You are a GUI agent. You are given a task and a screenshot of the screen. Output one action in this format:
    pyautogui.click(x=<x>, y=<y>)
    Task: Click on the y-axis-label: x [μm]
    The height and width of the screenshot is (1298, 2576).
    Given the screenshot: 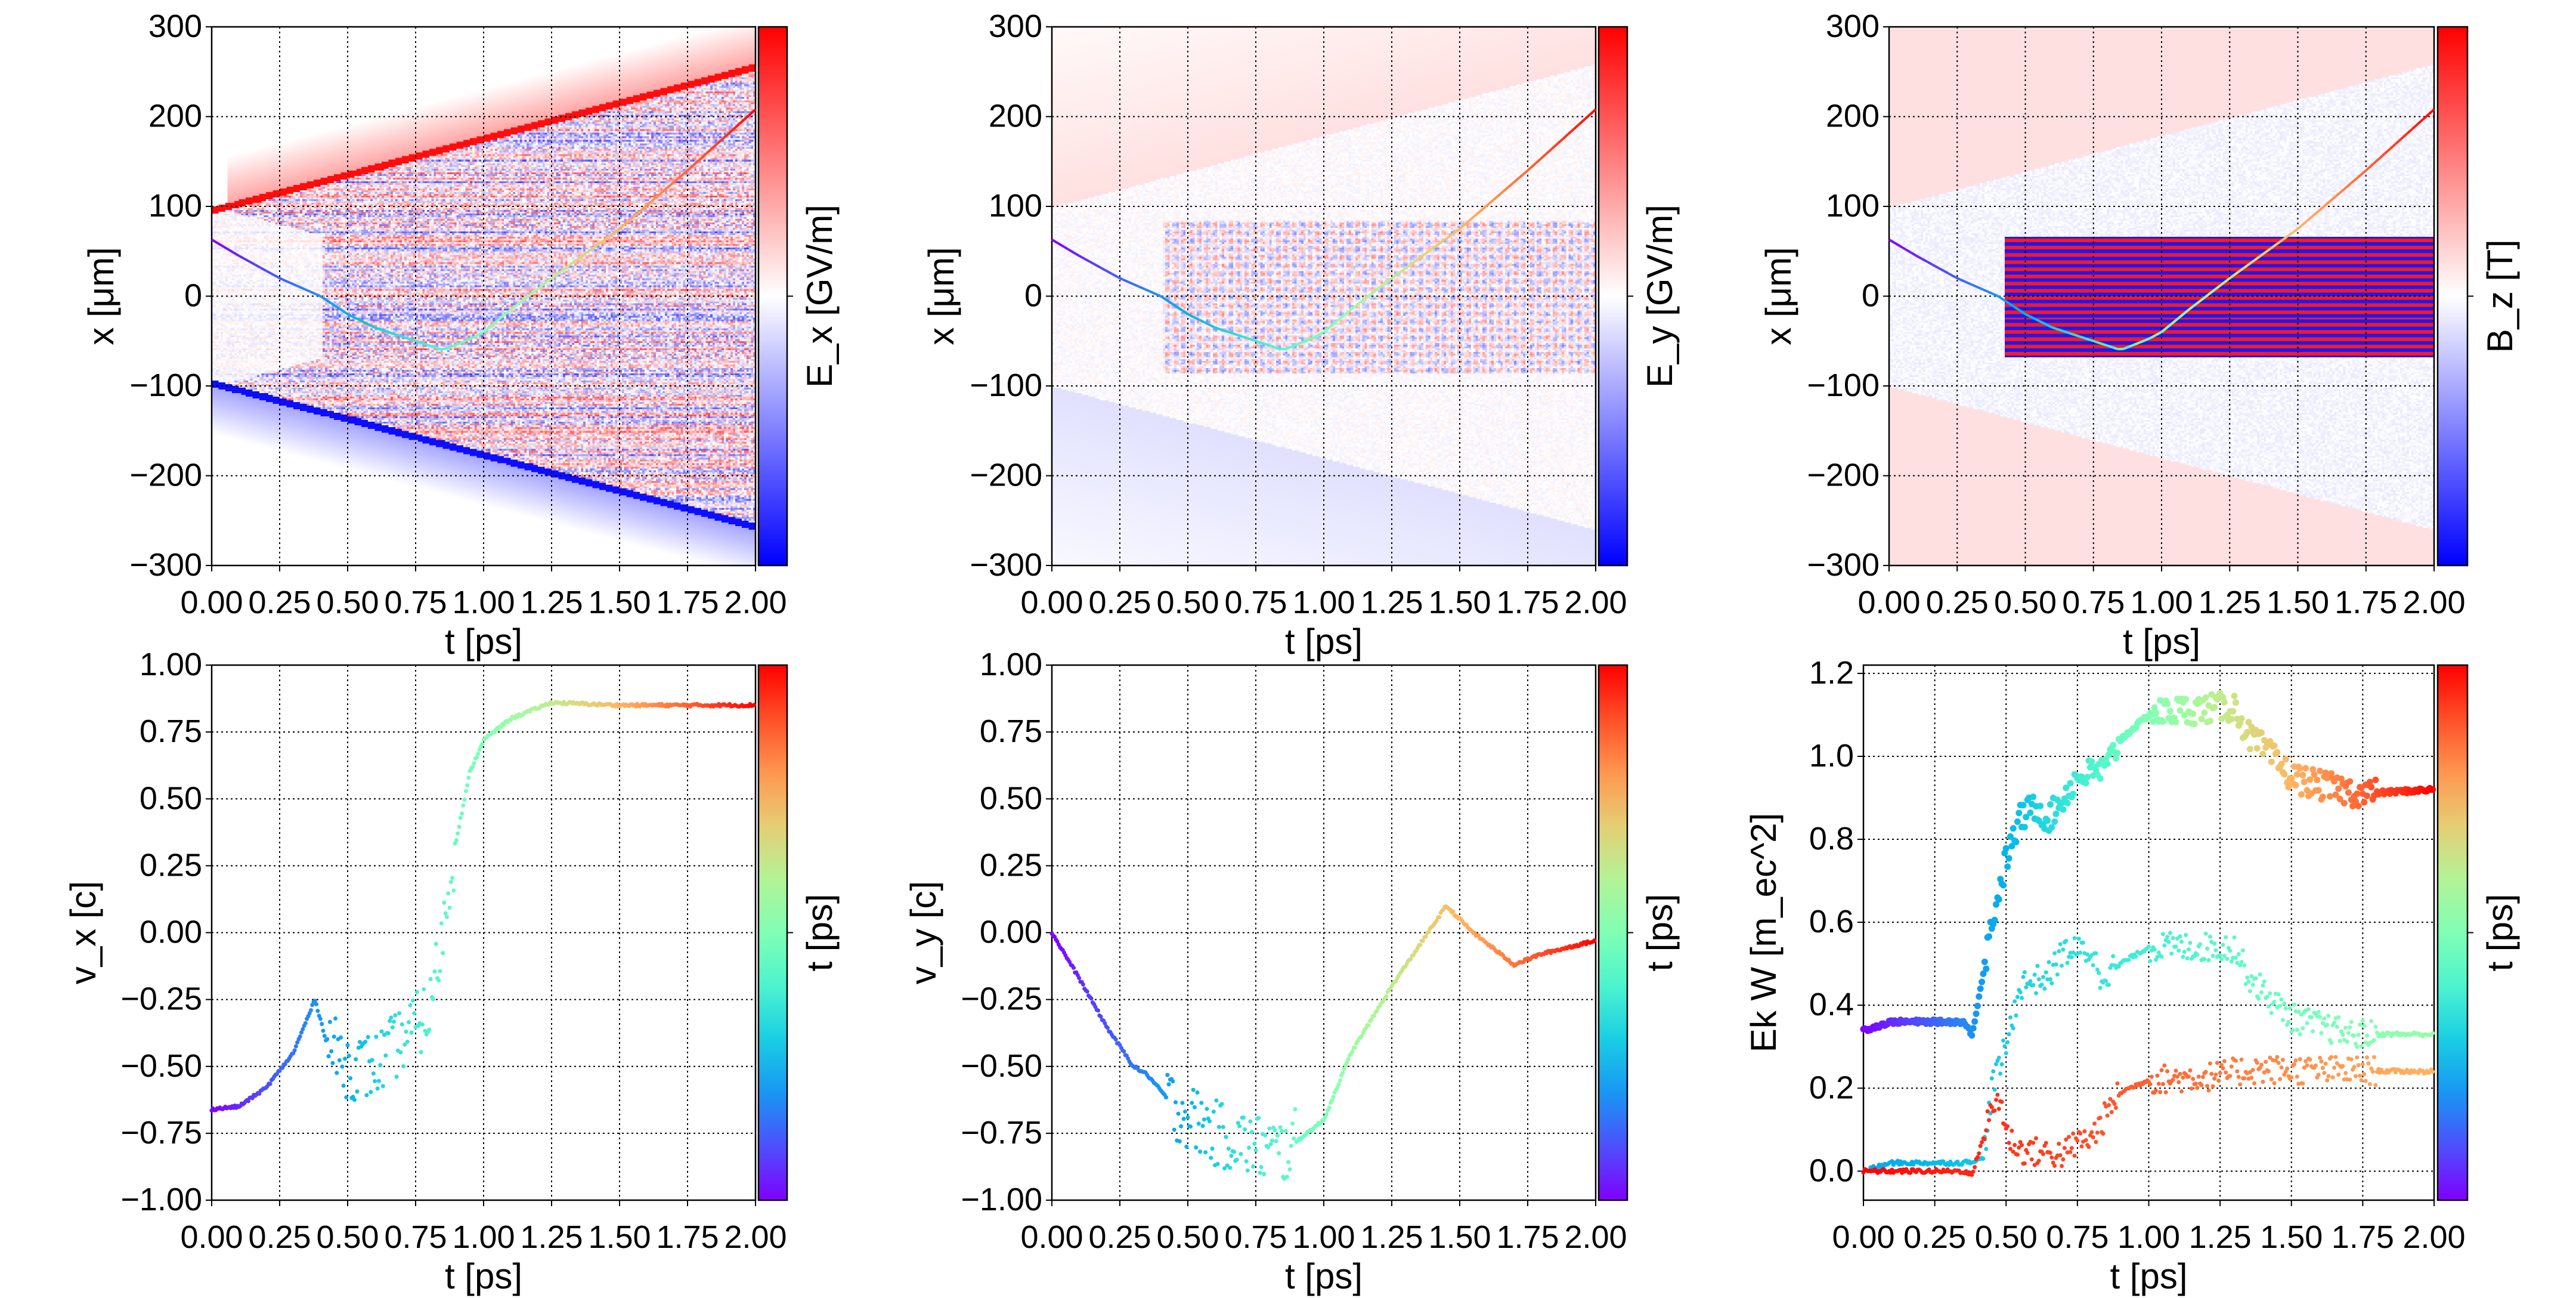 What is the action you would take?
    pyautogui.click(x=101, y=296)
    